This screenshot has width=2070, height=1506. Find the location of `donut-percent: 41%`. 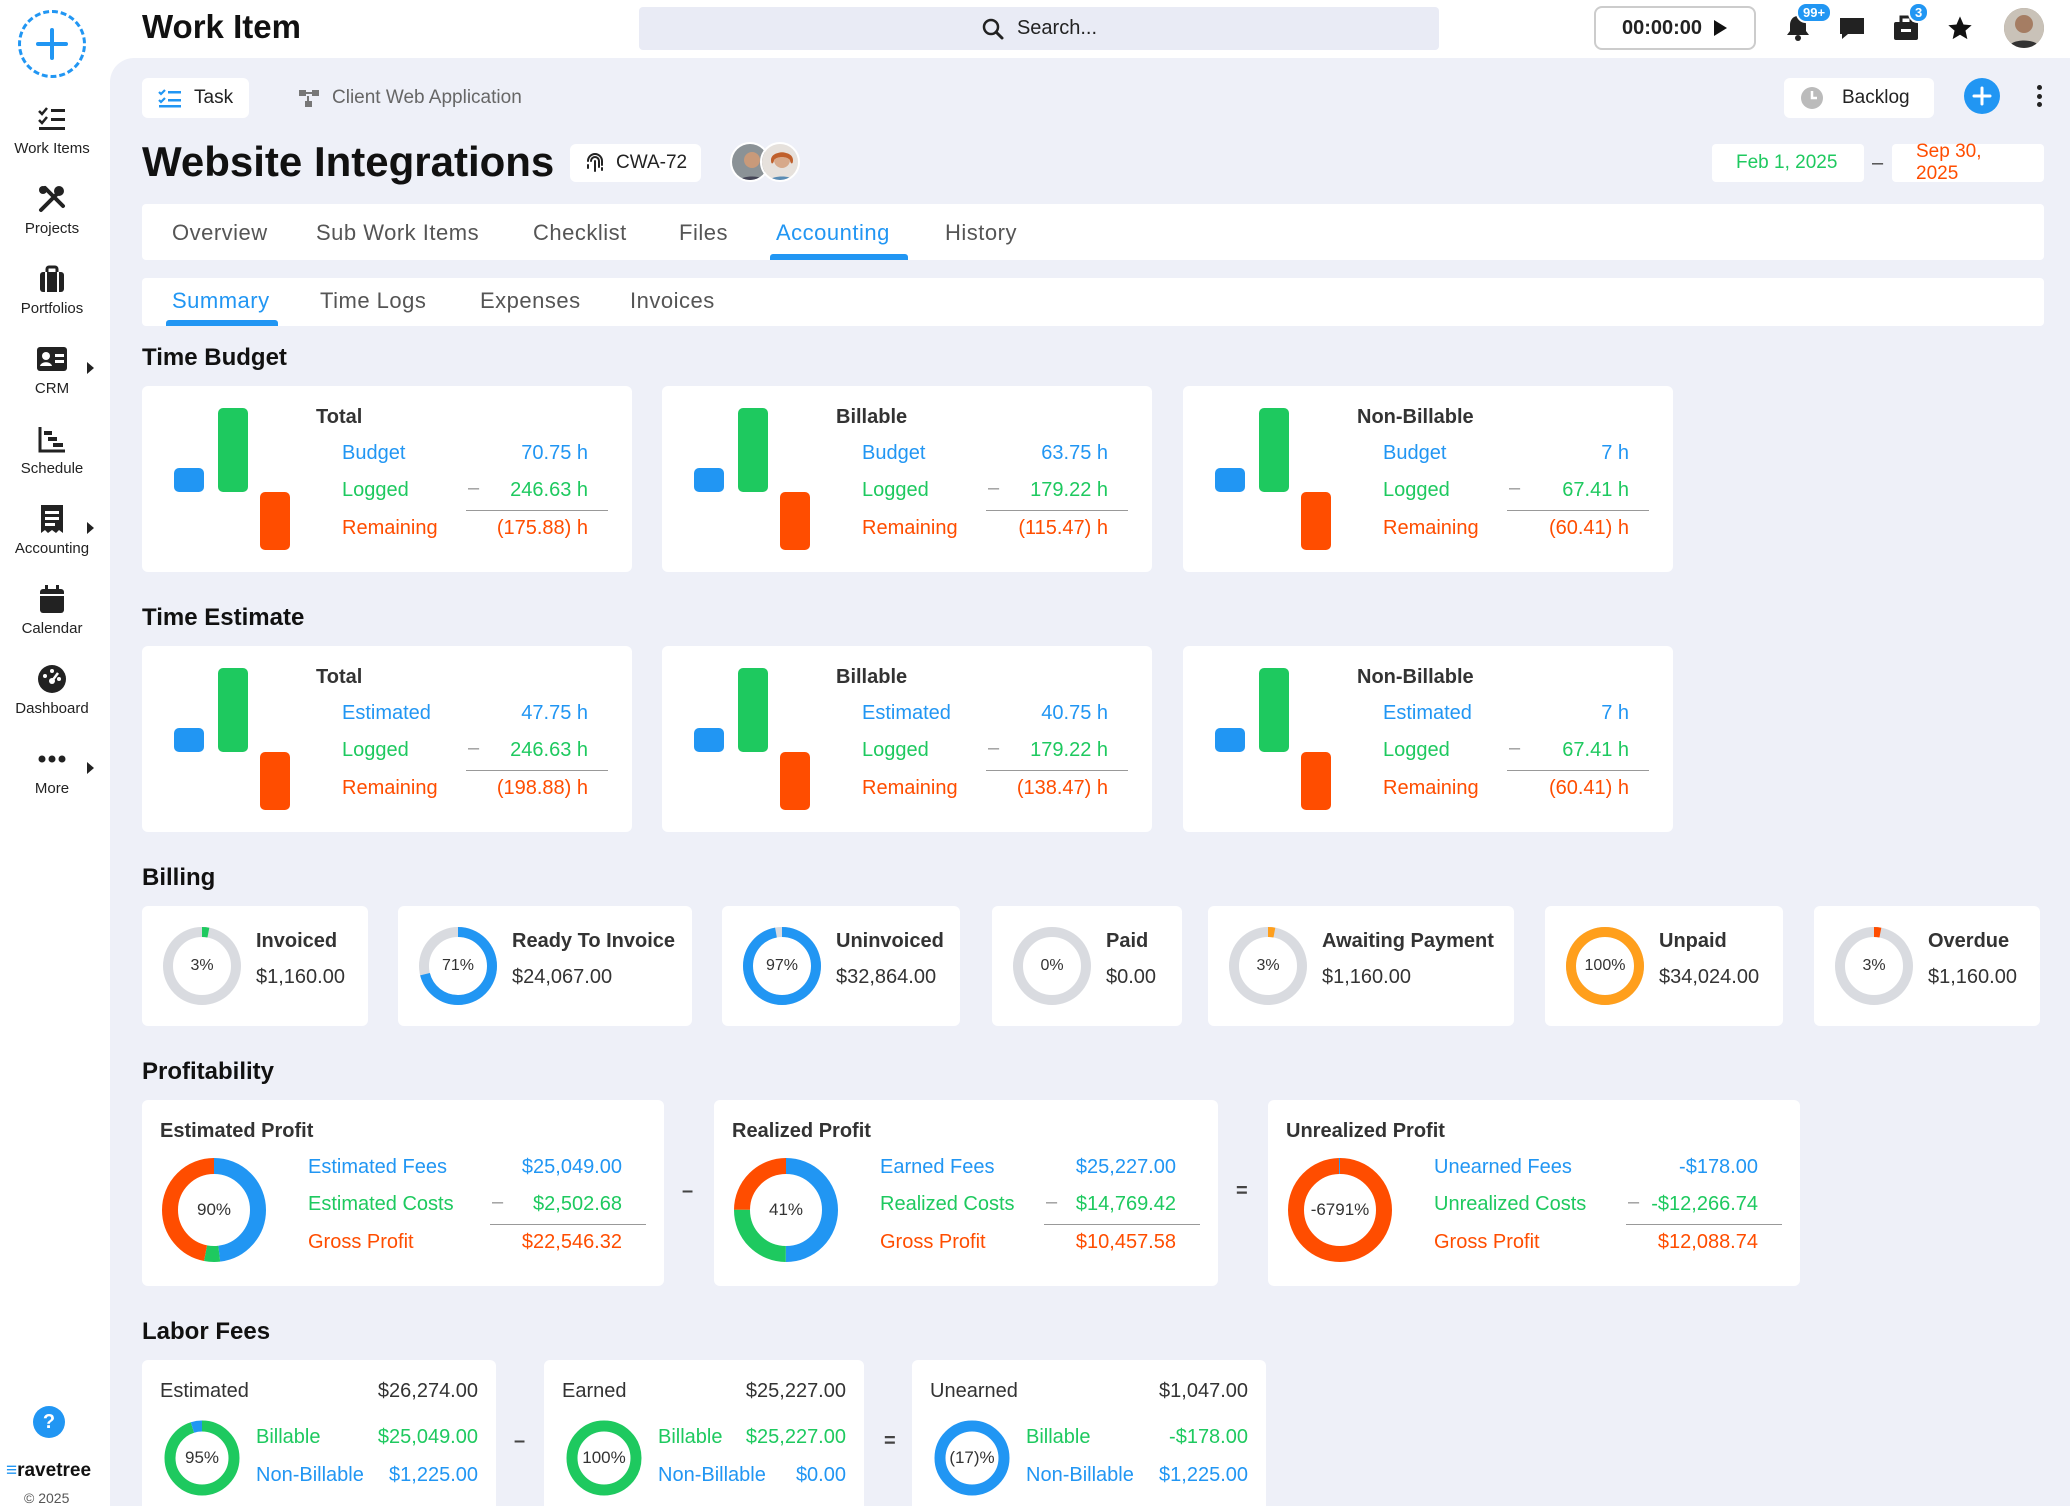

donut-percent: 41% is located at coordinates (786, 1209).